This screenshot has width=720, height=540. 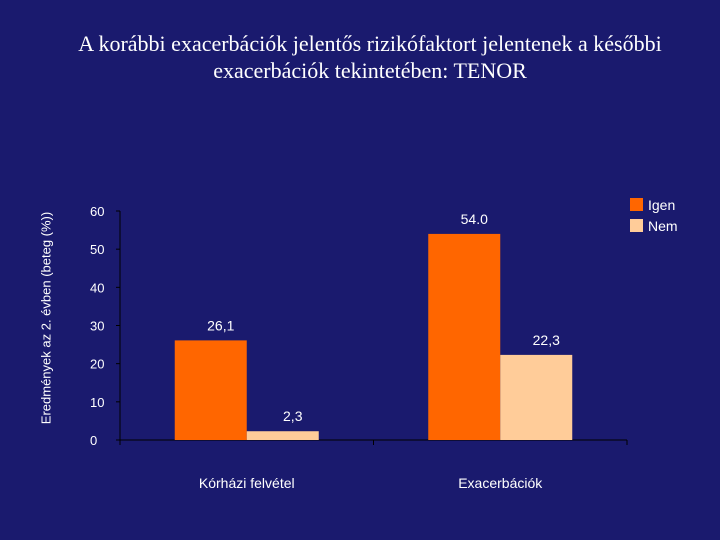 What do you see at coordinates (97, 402) in the screenshot?
I see `y-tick-label: 10` at bounding box center [97, 402].